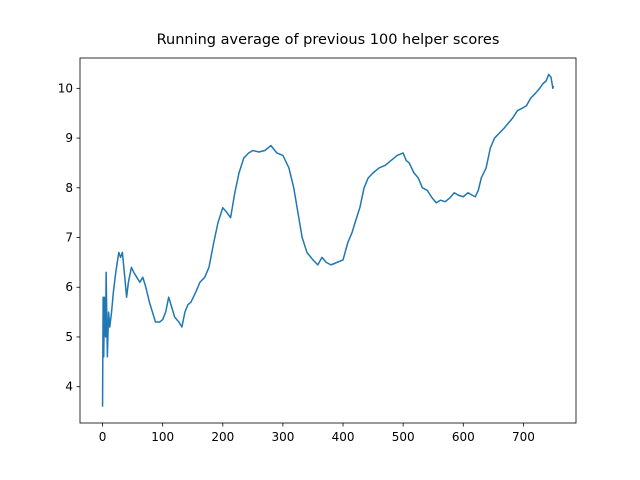 This screenshot has width=640, height=480. I want to click on x-tick-label: 600, so click(463, 437).